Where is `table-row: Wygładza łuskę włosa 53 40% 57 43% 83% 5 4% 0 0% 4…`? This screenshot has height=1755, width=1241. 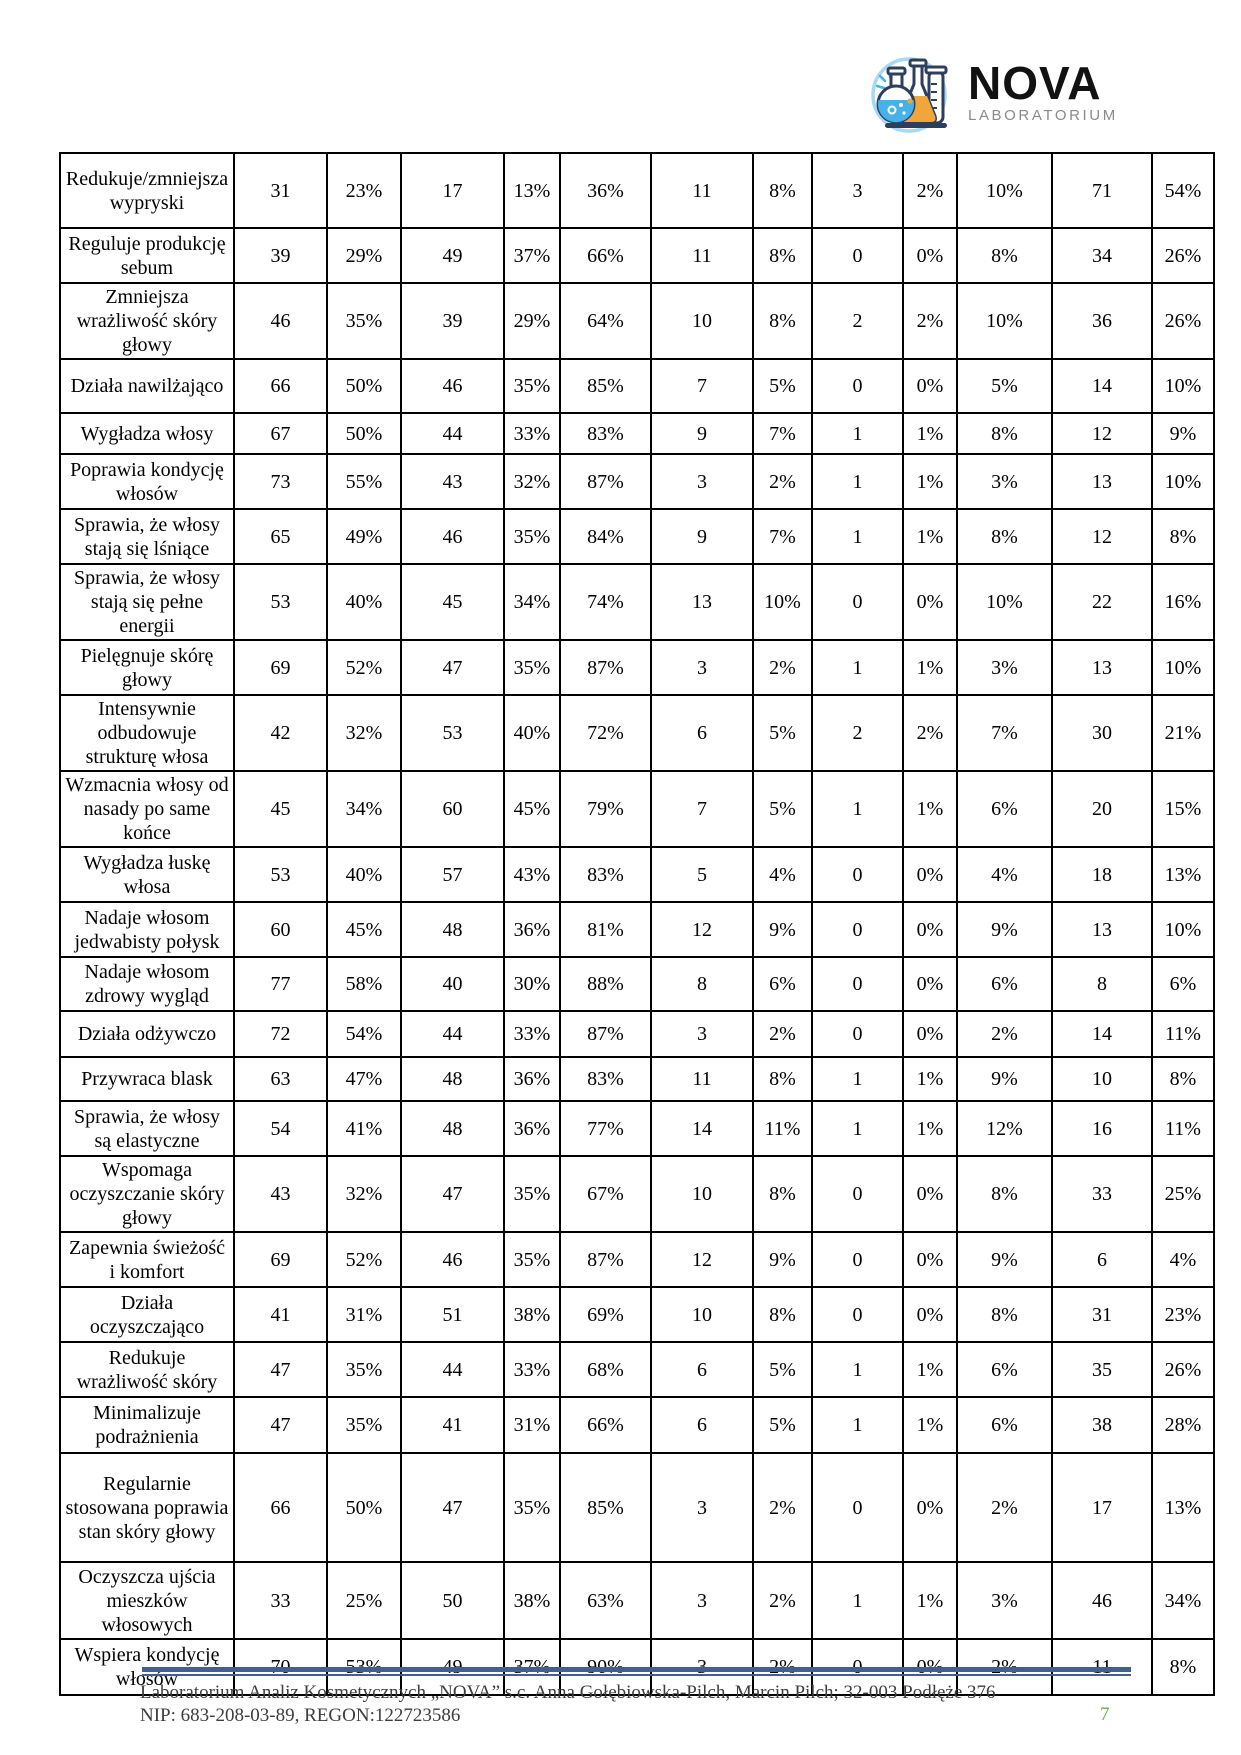 table-row: Wygładza łuskę włosa 53 40% 57 43% 83% 5 4% 0 0% 4… is located at coordinates (637, 874).